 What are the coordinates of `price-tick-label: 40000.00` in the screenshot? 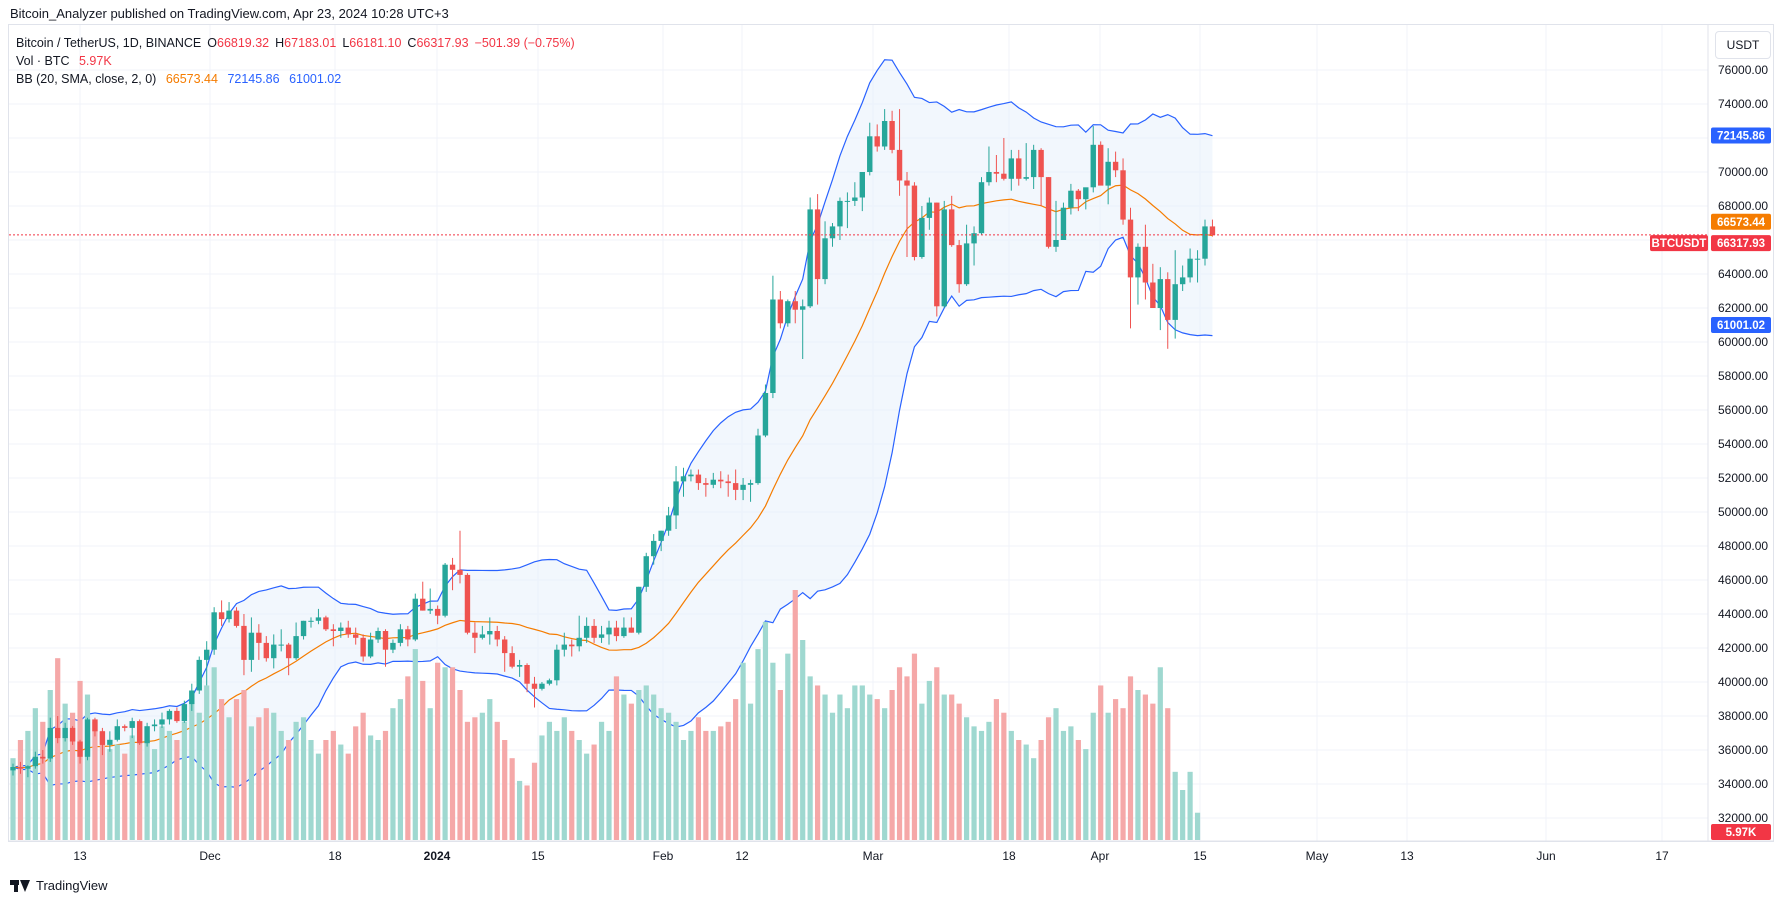 It's located at (1743, 682).